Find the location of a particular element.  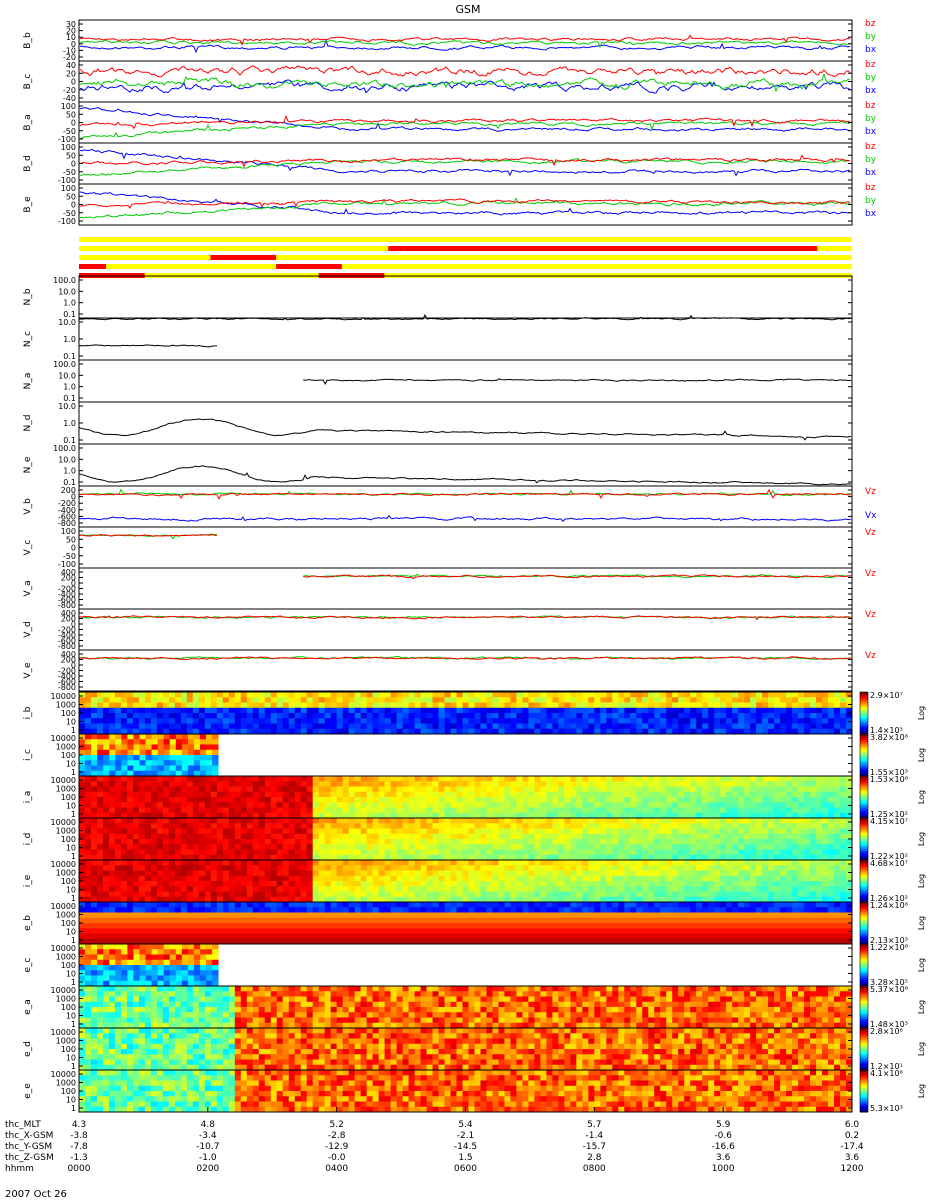

panel-frame is located at coordinates (465, 381).